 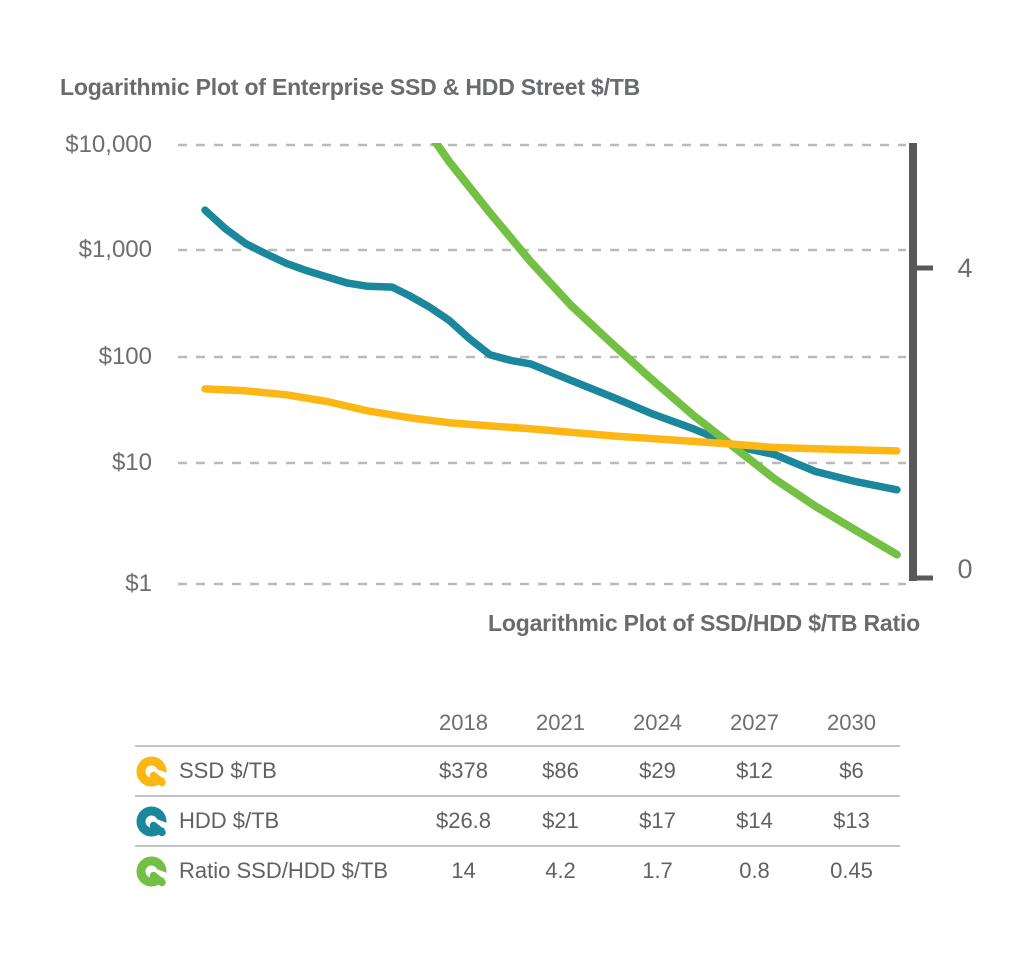 What do you see at coordinates (229, 820) in the screenshot?
I see `row-label: HDD $/TB` at bounding box center [229, 820].